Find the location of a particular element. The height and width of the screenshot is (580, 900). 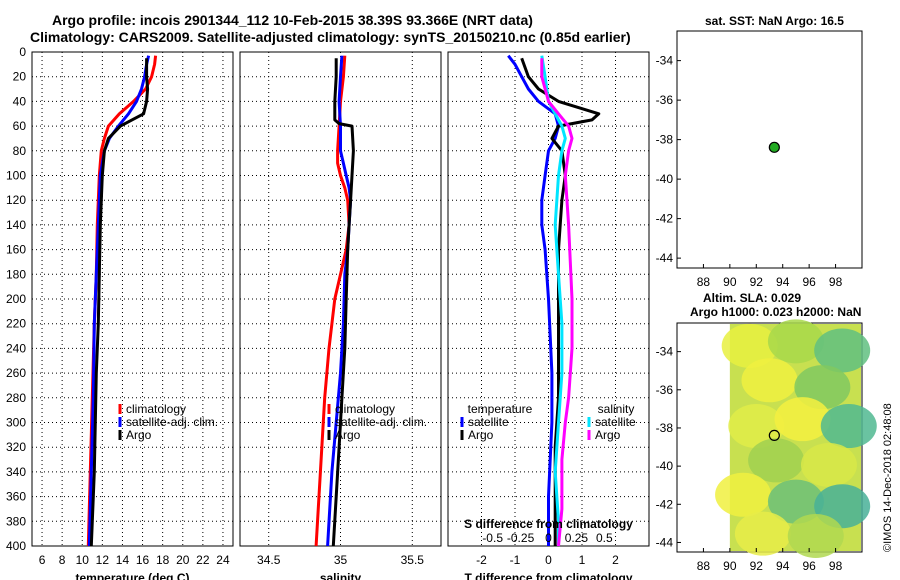

sst_map-xtick-label: 94 is located at coordinates (783, 282).